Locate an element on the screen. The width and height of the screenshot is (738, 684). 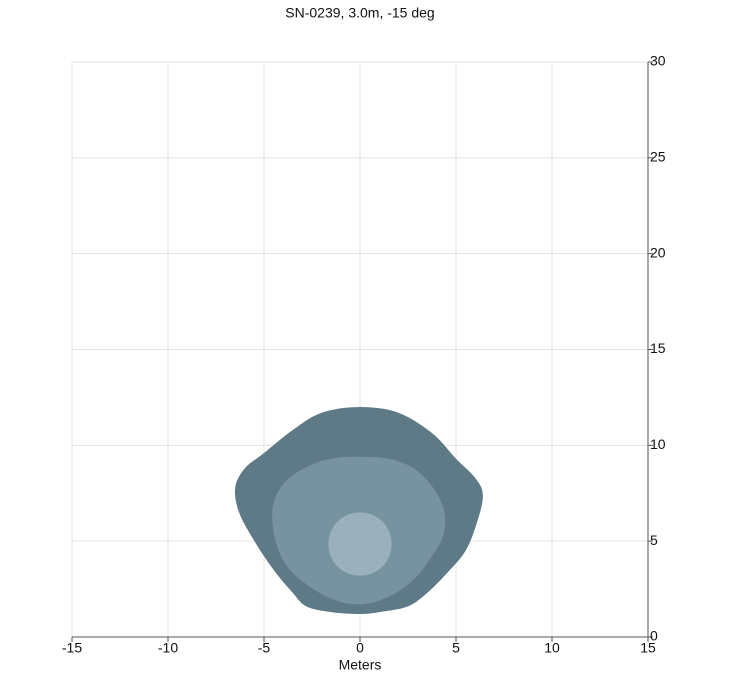
y-tick-label: 25 is located at coordinates (658, 157).